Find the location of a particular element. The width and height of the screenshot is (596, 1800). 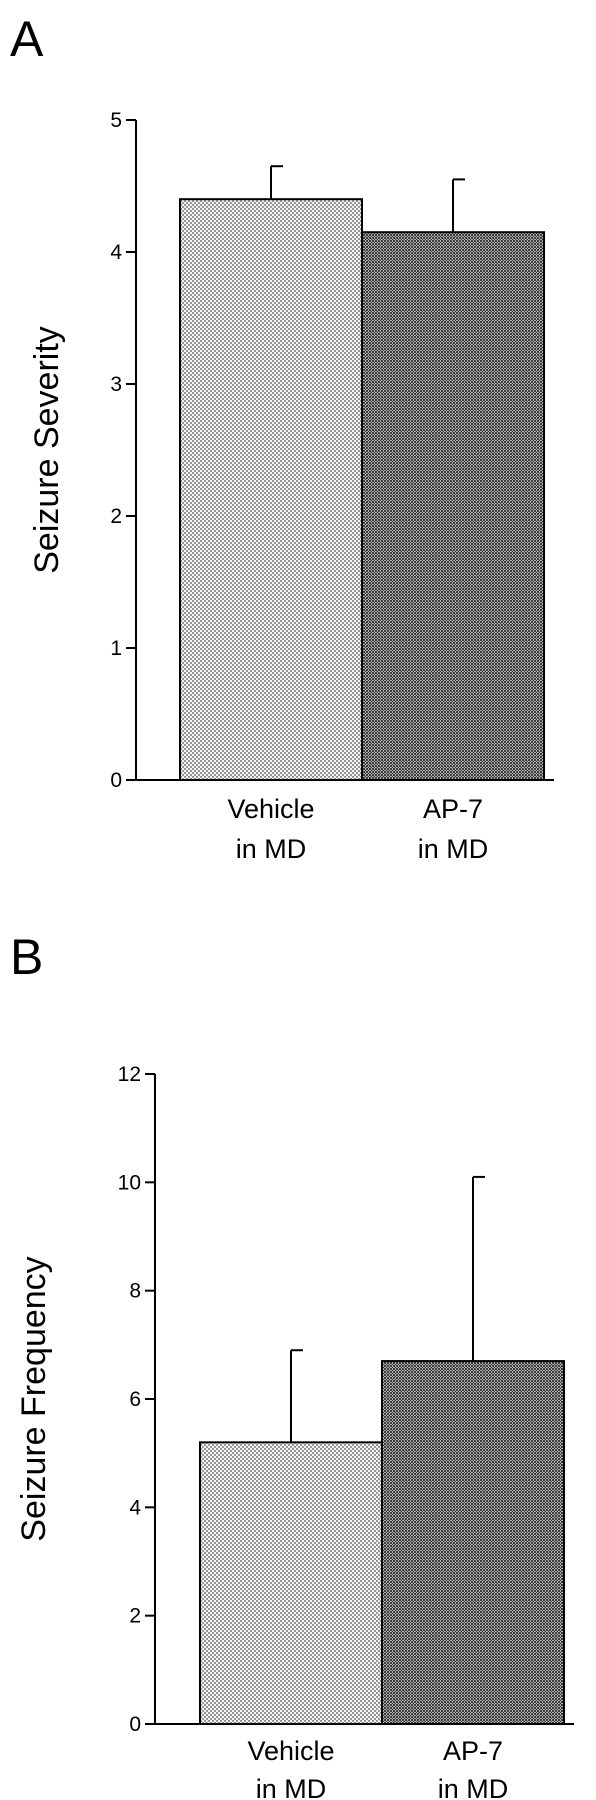

y-axis-label: Seizure Frequency is located at coordinates (34, 1398).